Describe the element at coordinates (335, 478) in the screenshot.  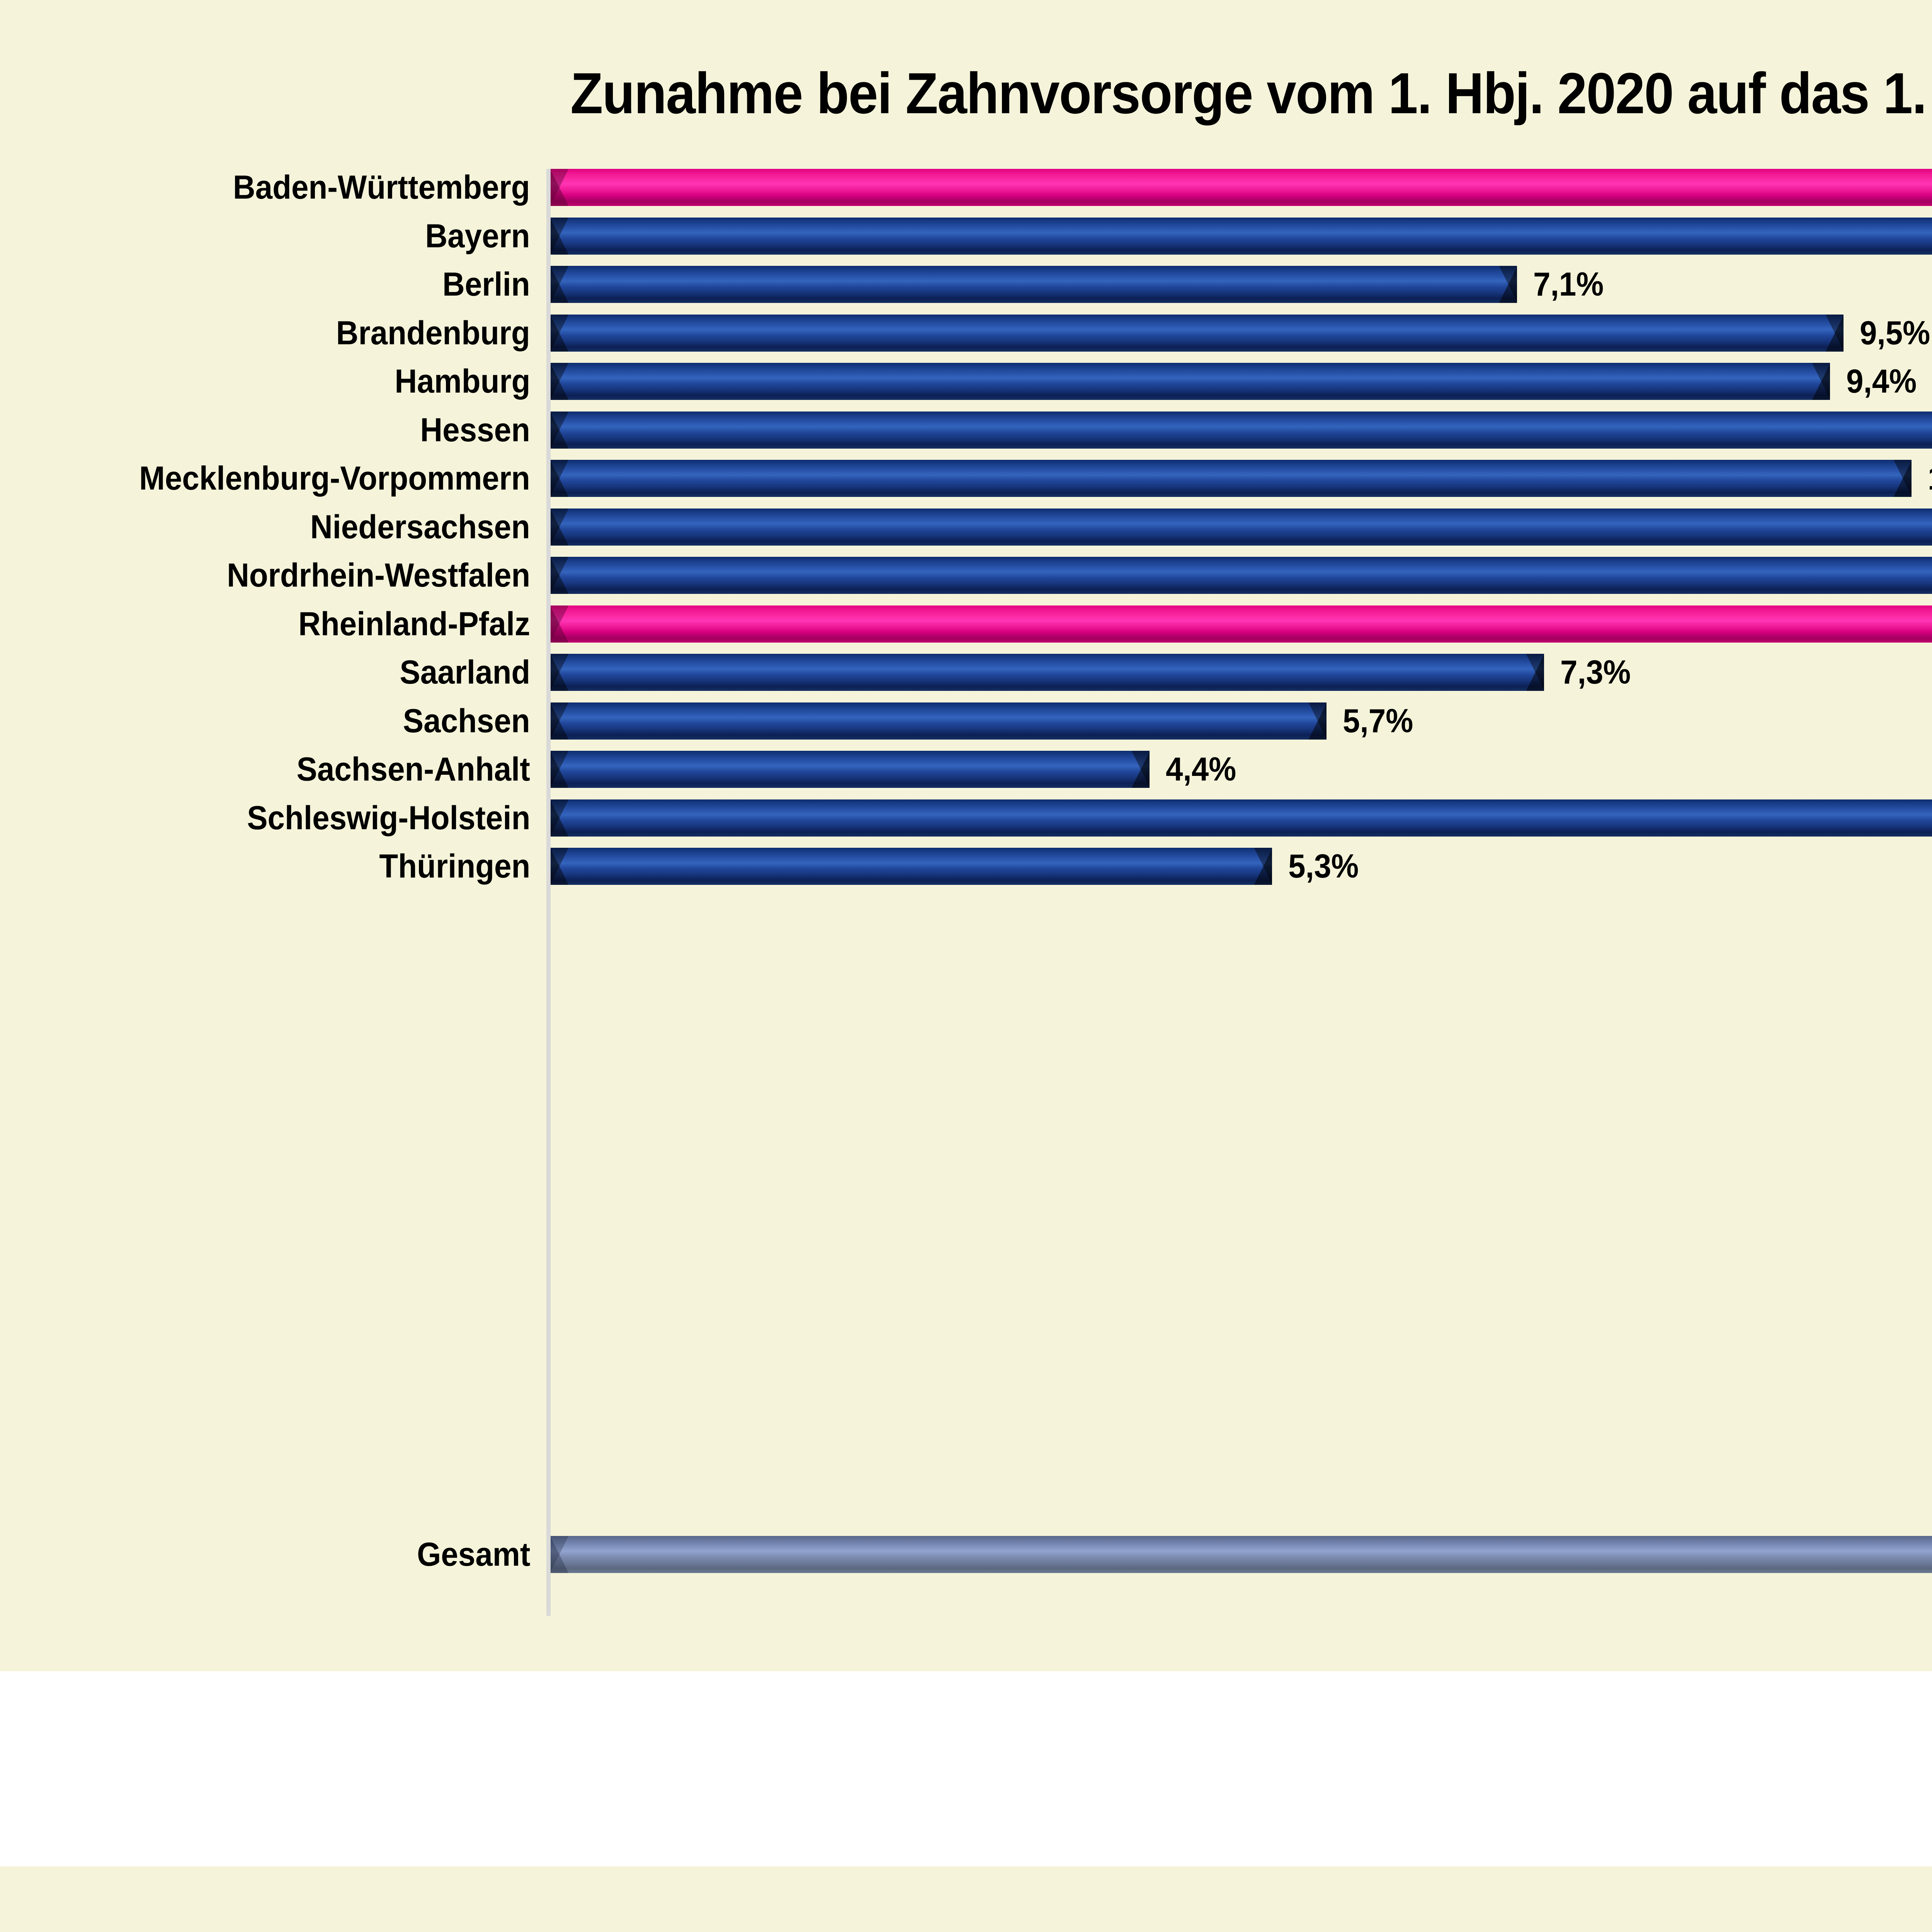
I see `category-label: Mecklenburg-Vorpommern` at that location.